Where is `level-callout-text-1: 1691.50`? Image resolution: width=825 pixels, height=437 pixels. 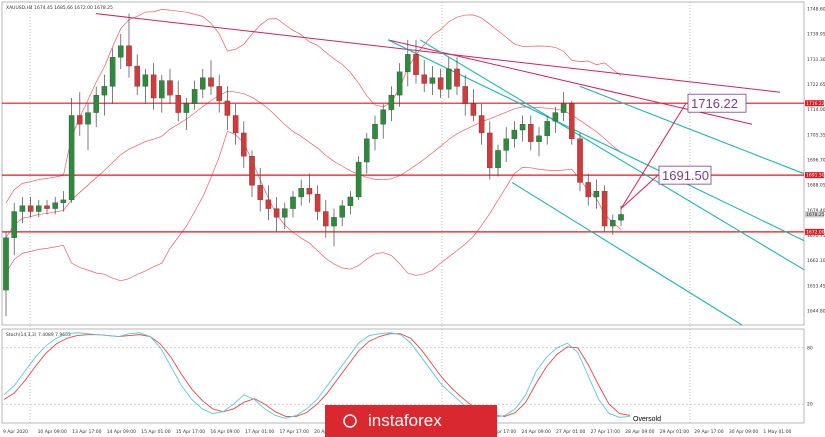 level-callout-text-1: 1691.50 is located at coordinates (685, 175).